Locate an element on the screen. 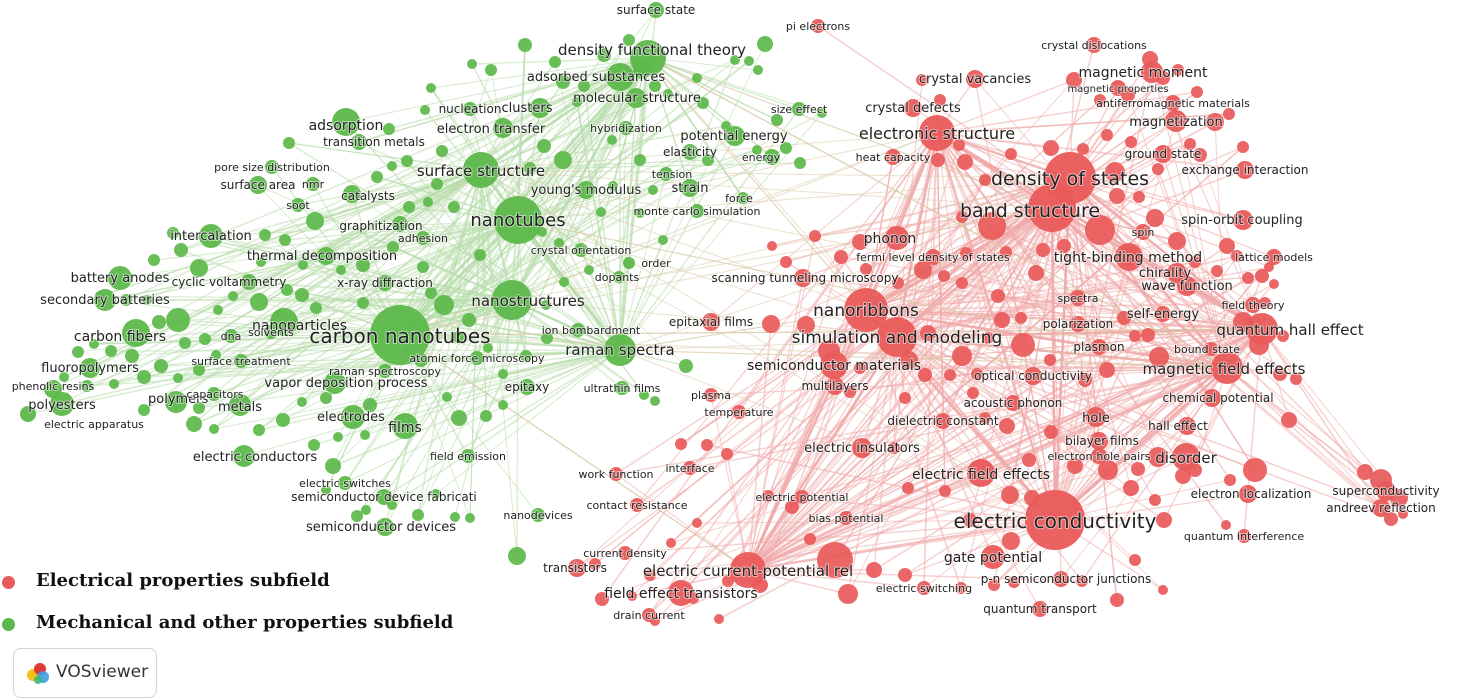 This screenshot has width=1458, height=700. node-young-s-modulus is located at coordinates (586, 190).